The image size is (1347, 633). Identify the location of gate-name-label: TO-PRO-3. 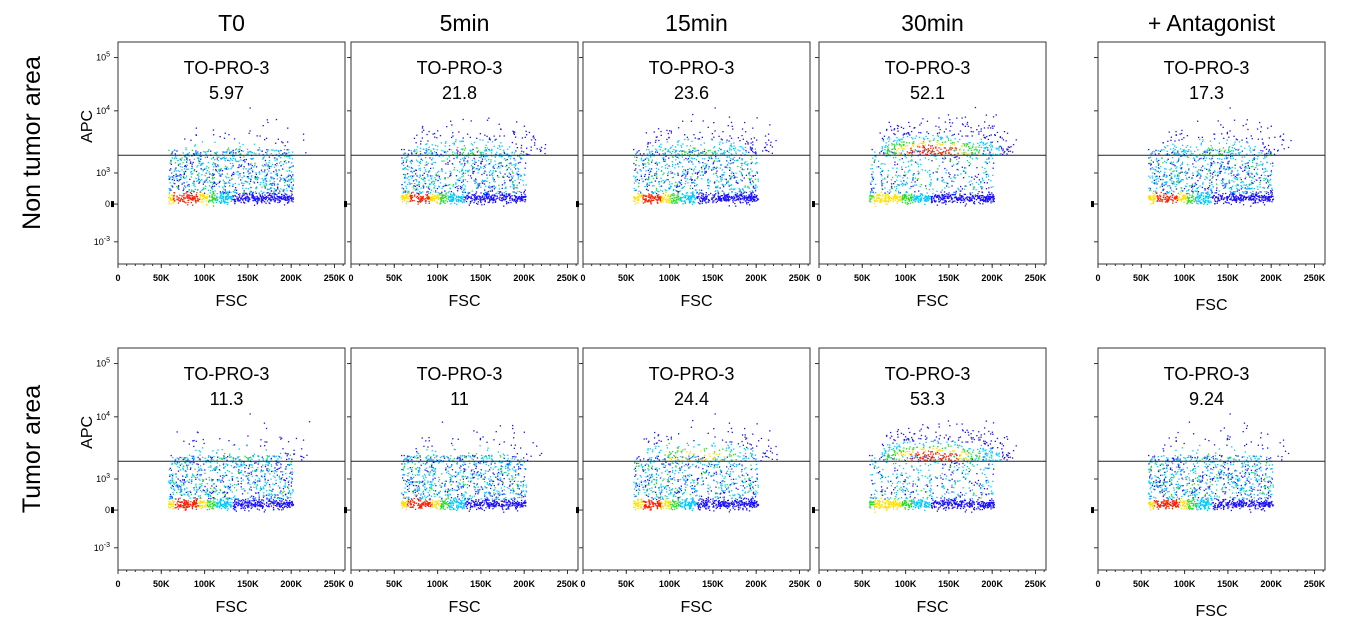
(460, 68).